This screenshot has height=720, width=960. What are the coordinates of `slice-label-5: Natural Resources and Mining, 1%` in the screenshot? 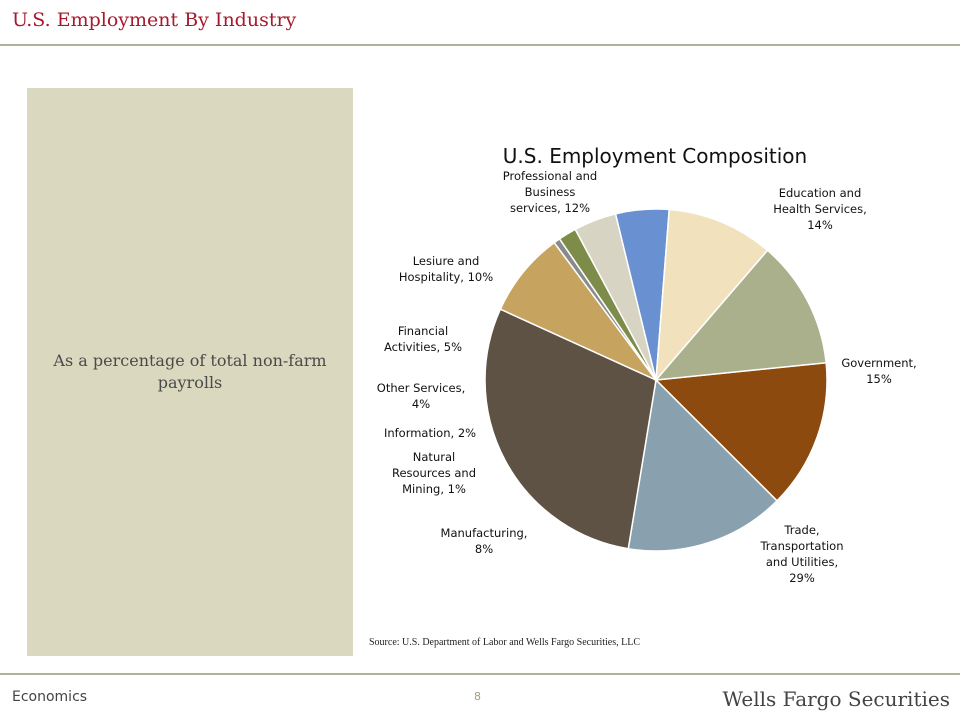 It's located at (434, 473).